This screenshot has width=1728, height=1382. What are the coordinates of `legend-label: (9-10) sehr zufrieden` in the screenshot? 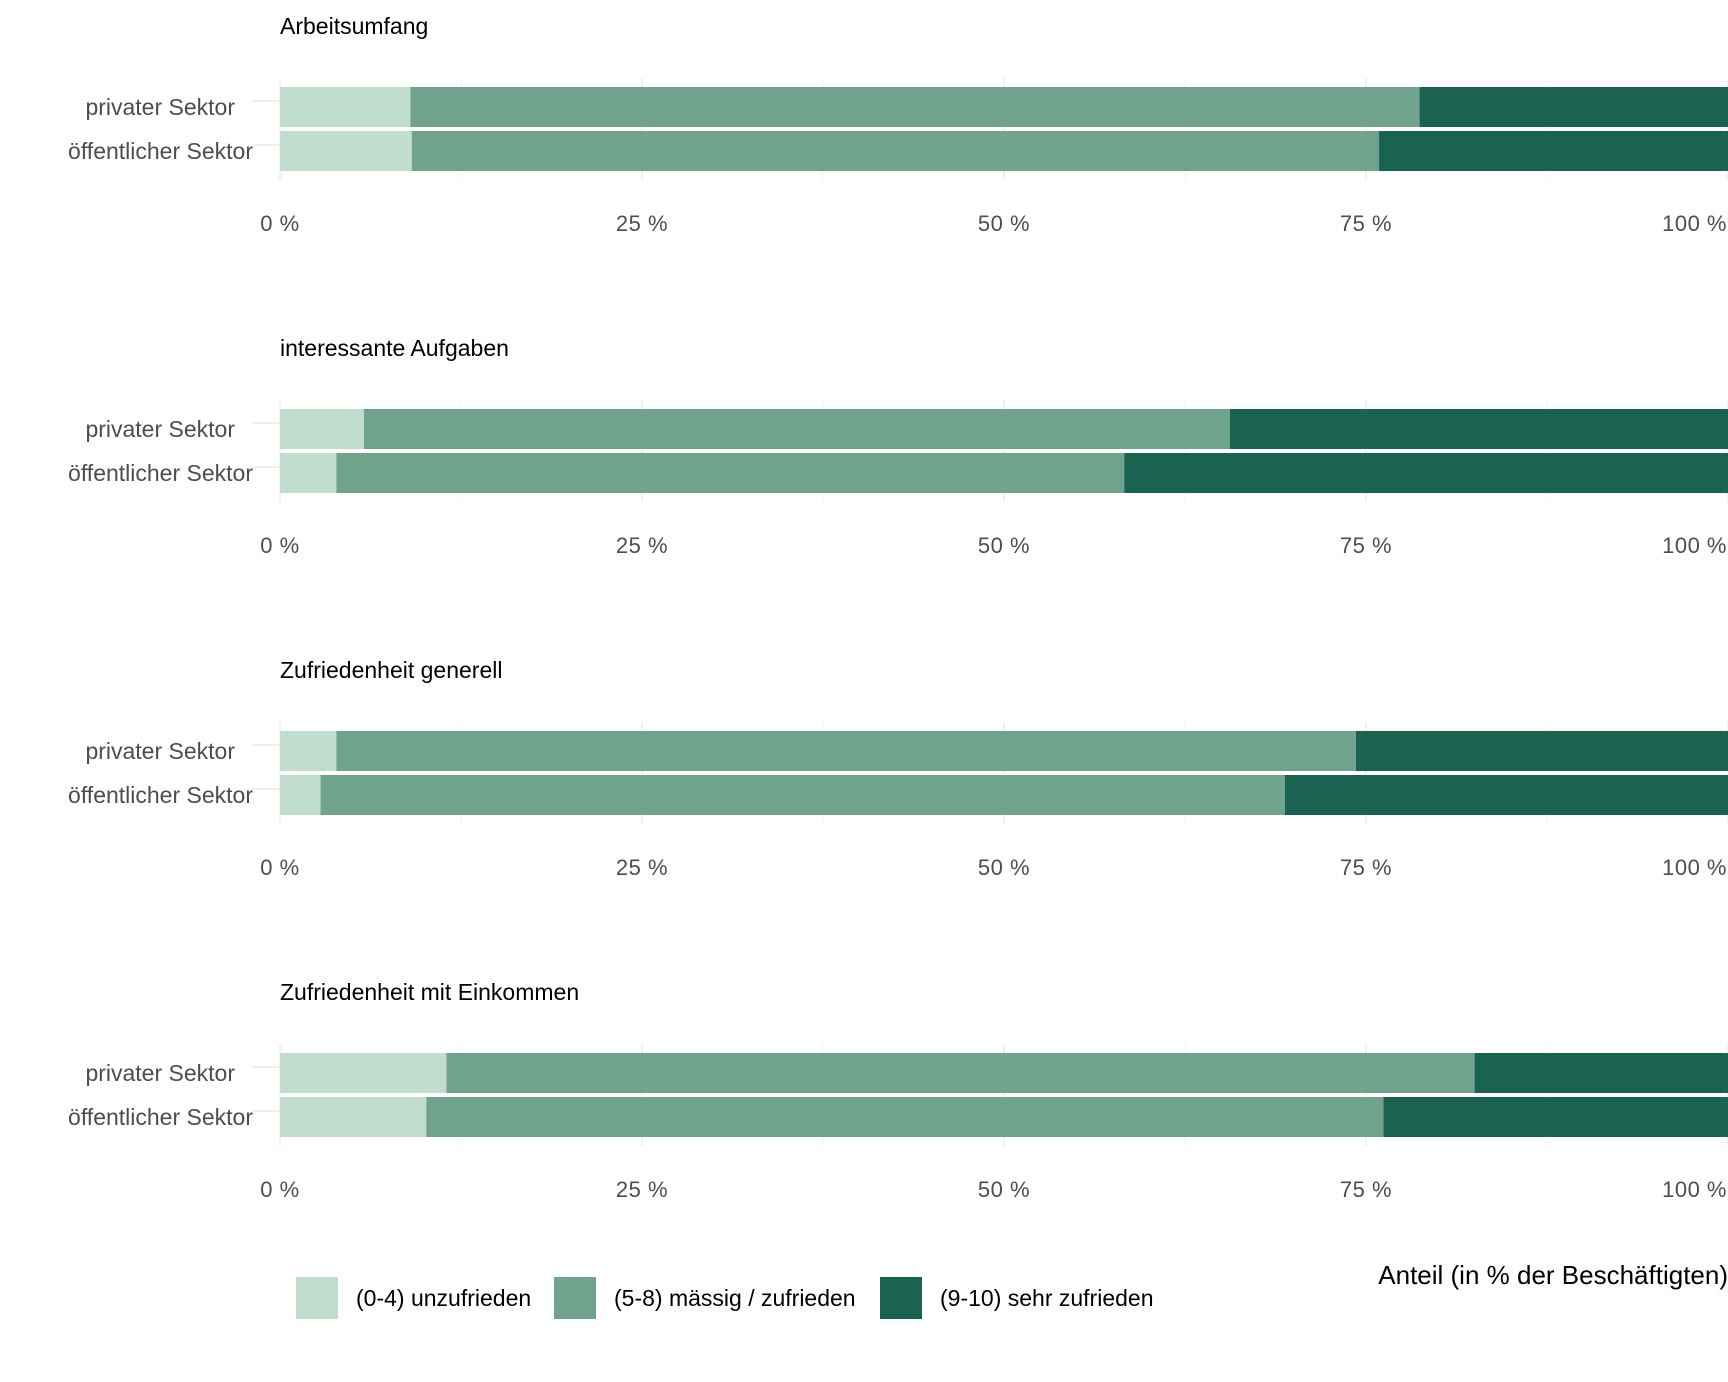 It's located at (1047, 1298).